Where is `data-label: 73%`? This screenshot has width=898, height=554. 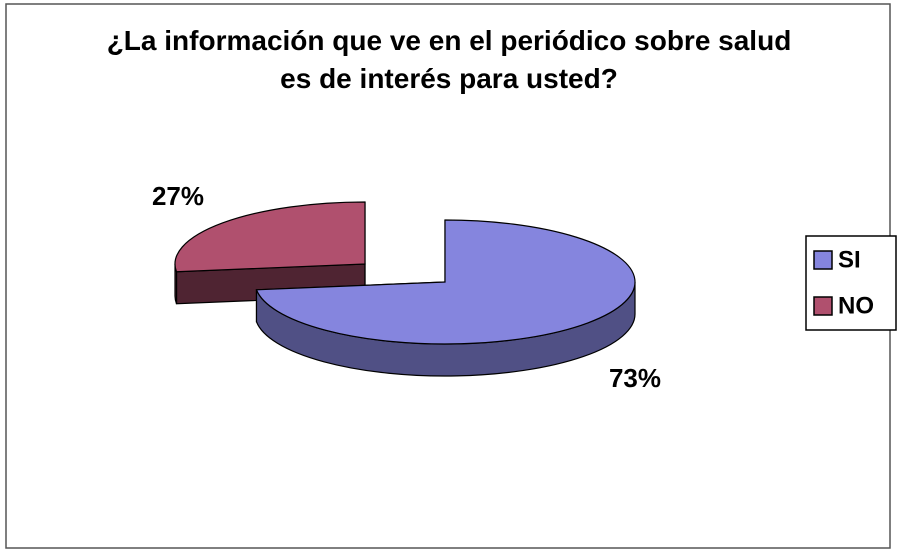 data-label: 73% is located at coordinates (635, 378).